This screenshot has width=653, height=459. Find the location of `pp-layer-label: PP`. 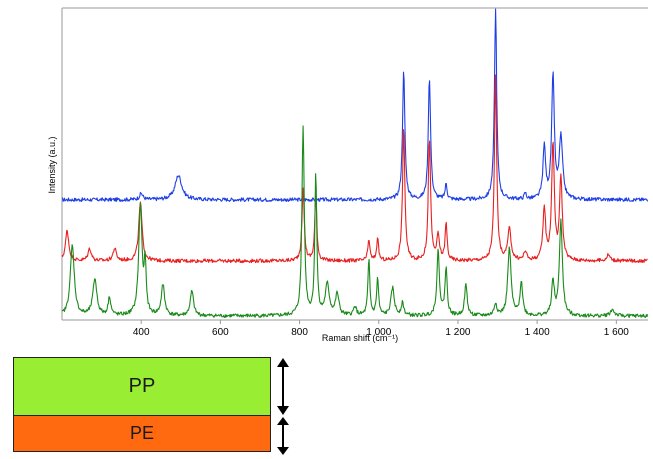

pp-layer-label: PP is located at coordinates (142, 386).